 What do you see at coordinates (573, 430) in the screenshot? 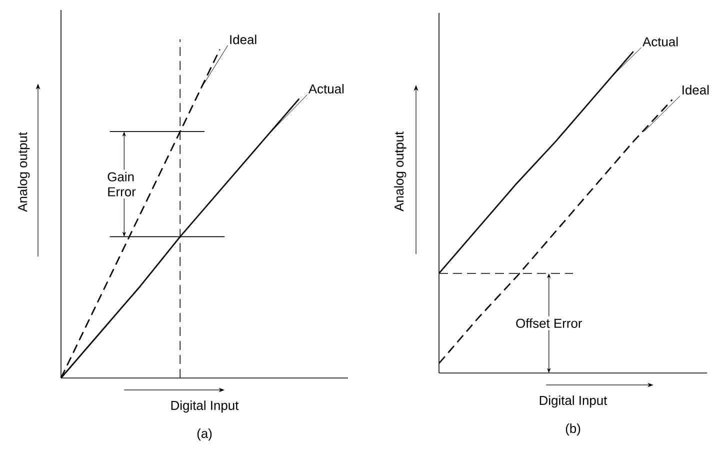
I see `text: (b)` at bounding box center [573, 430].